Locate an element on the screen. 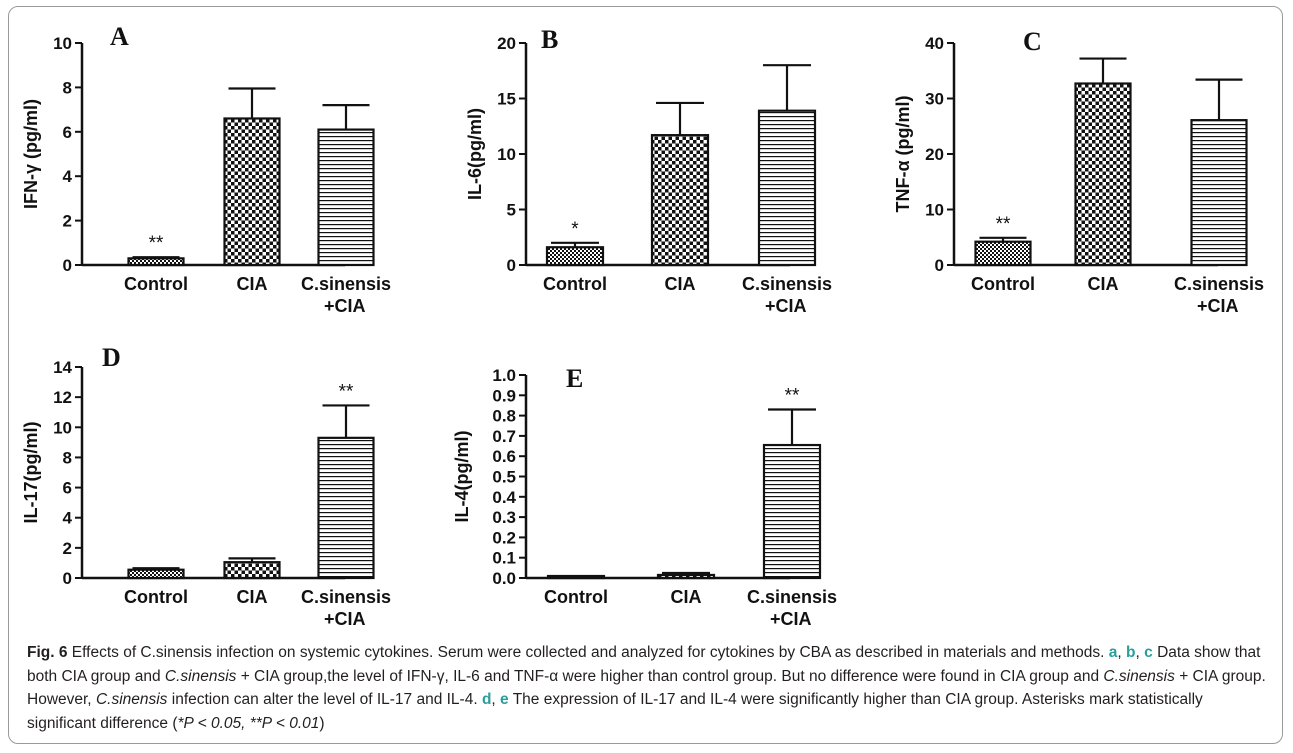 The width and height of the screenshot is (1293, 753). y-tick-label: 0.5 is located at coordinates (504, 477).